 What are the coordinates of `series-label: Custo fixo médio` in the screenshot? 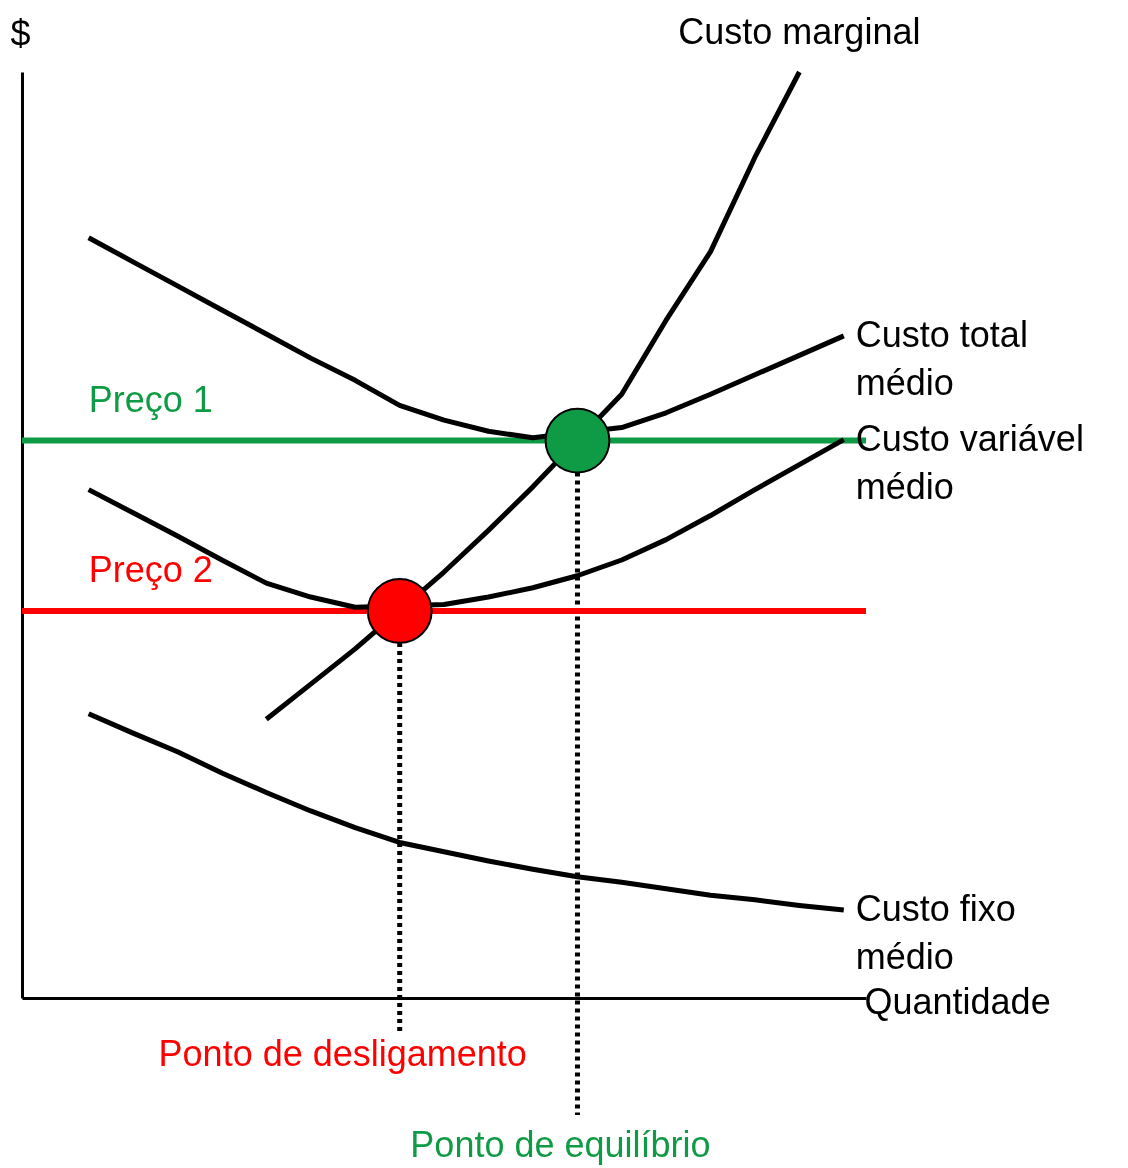 It's located at (935, 933).